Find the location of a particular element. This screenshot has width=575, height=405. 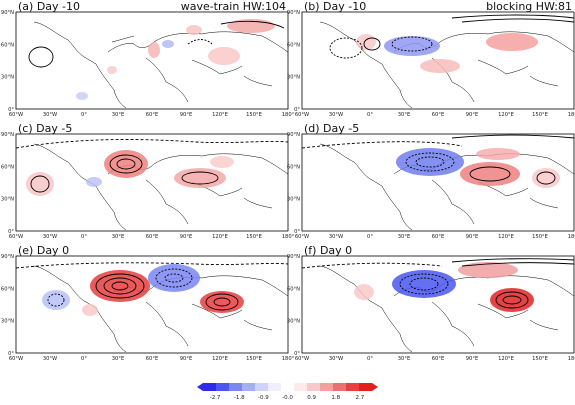

colorbar-left-arrow is located at coordinates (200, 387).